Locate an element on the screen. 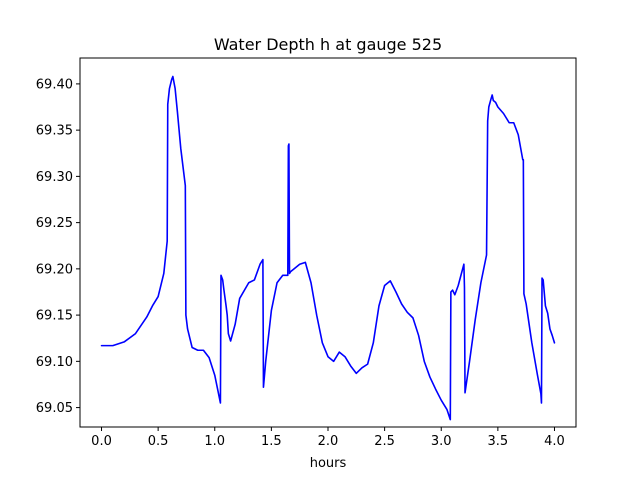  y-tick-label: 69.40 is located at coordinates (54, 84).